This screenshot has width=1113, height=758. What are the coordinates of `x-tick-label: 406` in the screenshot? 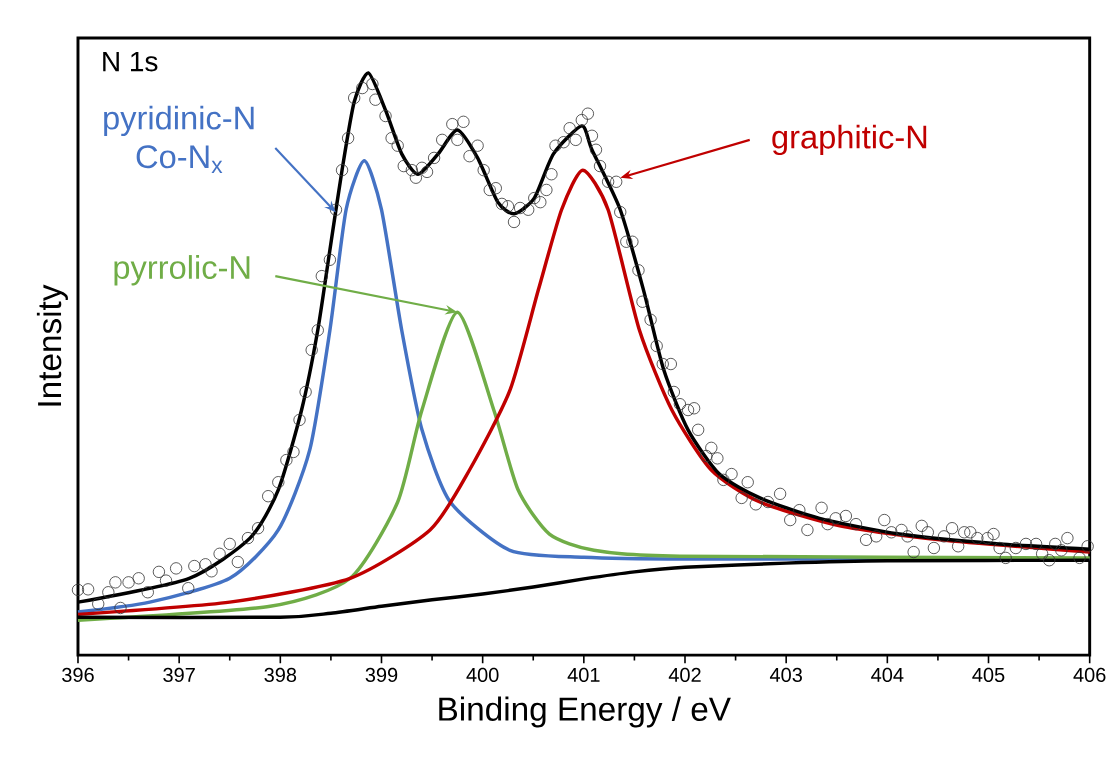 It's located at (1089, 675).